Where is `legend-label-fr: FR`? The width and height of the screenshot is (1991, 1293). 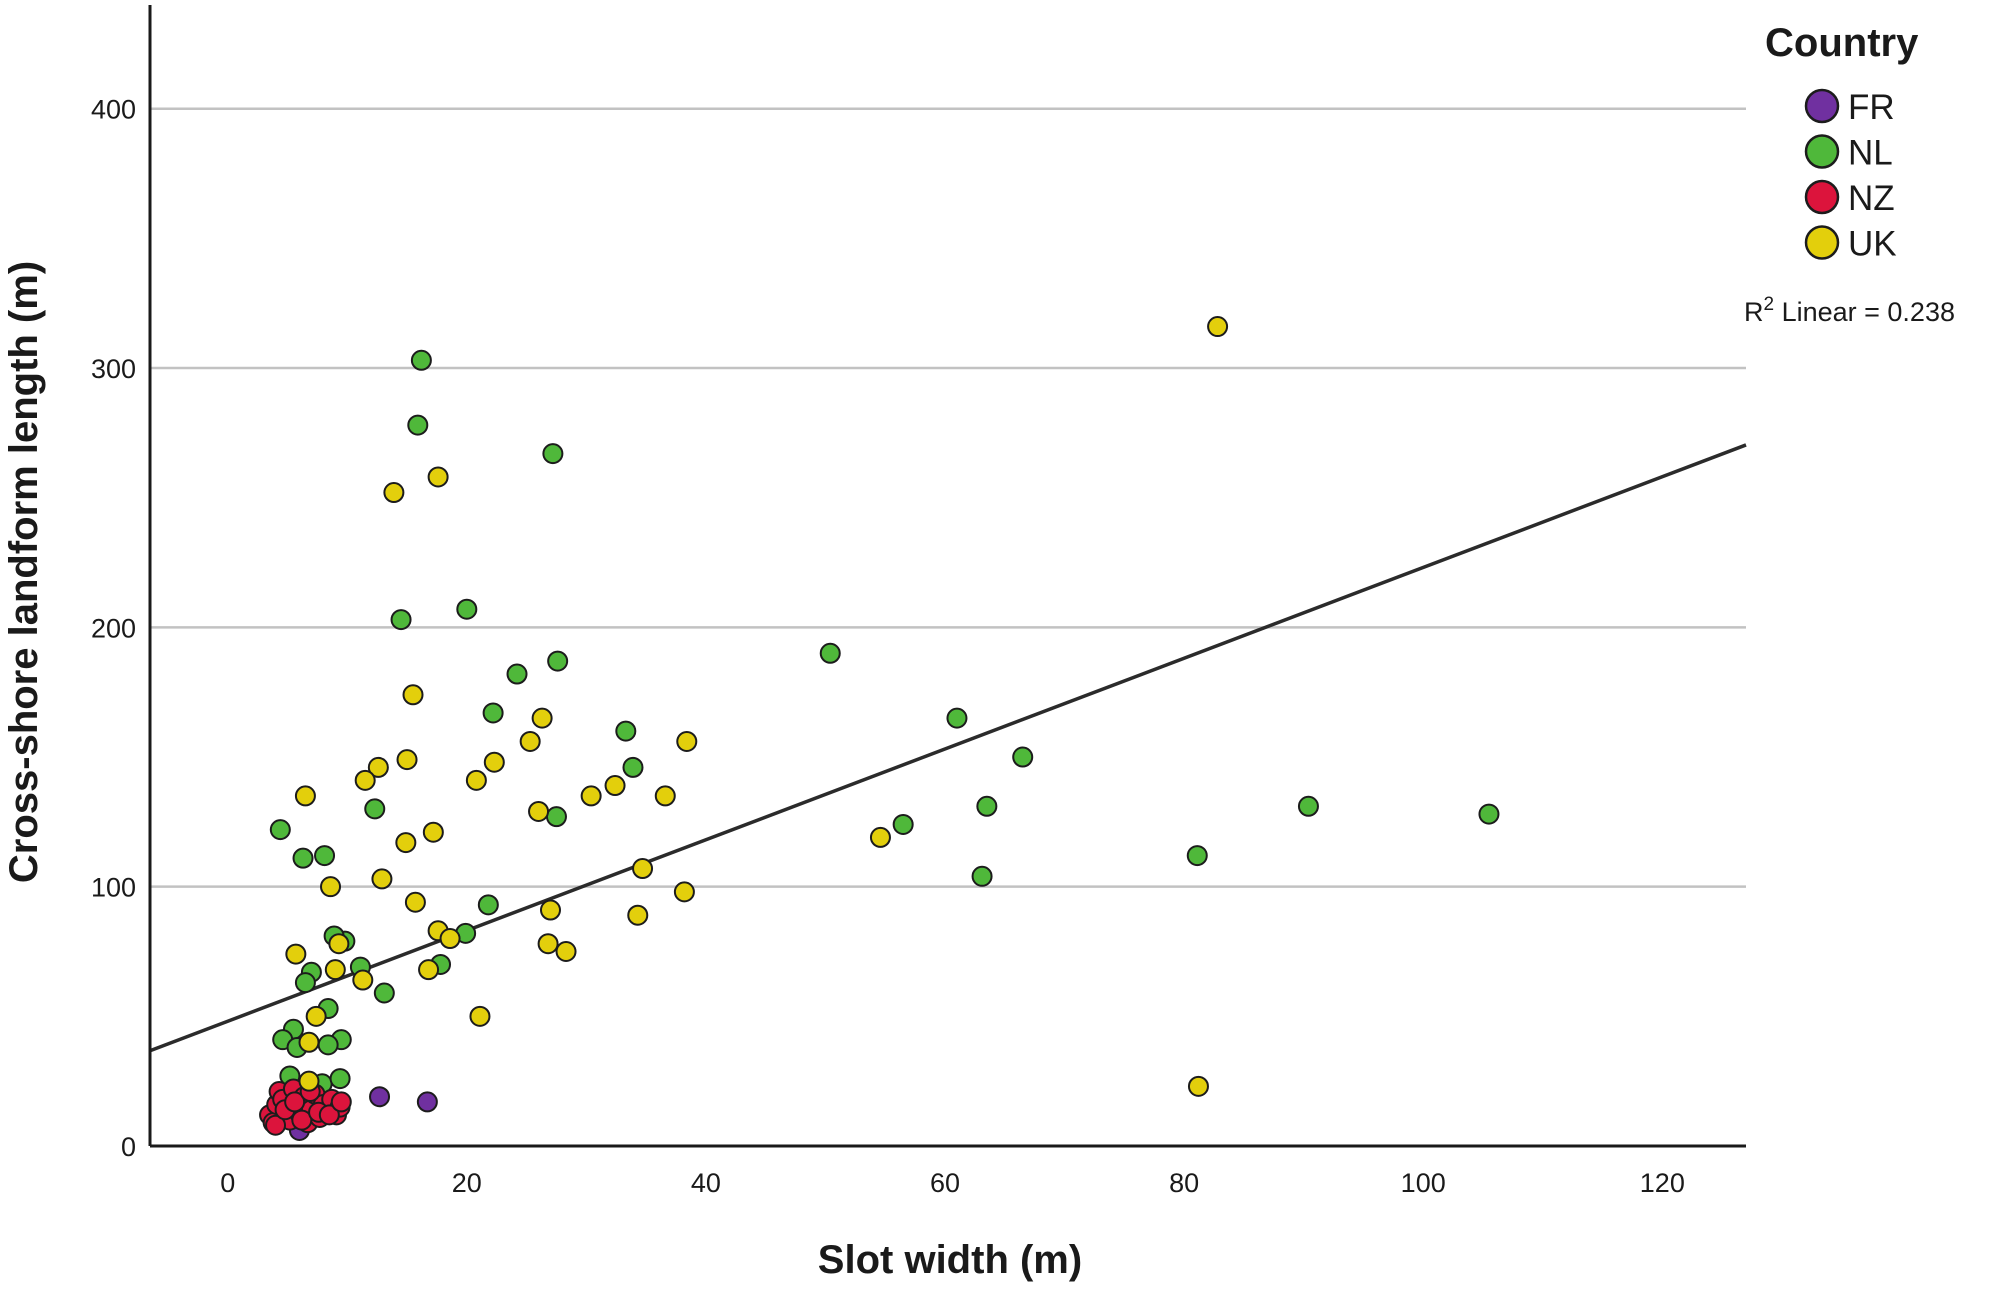 legend-label-fr: FR is located at coordinates (1871, 107).